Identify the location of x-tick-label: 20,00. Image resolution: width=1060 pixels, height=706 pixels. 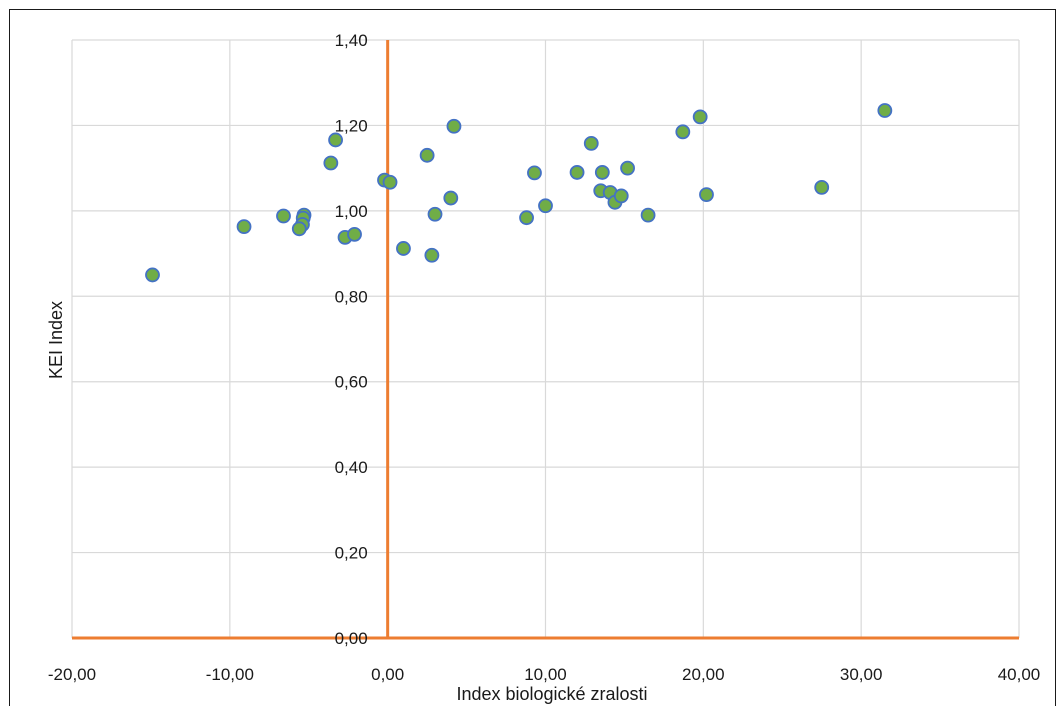
(703, 674).